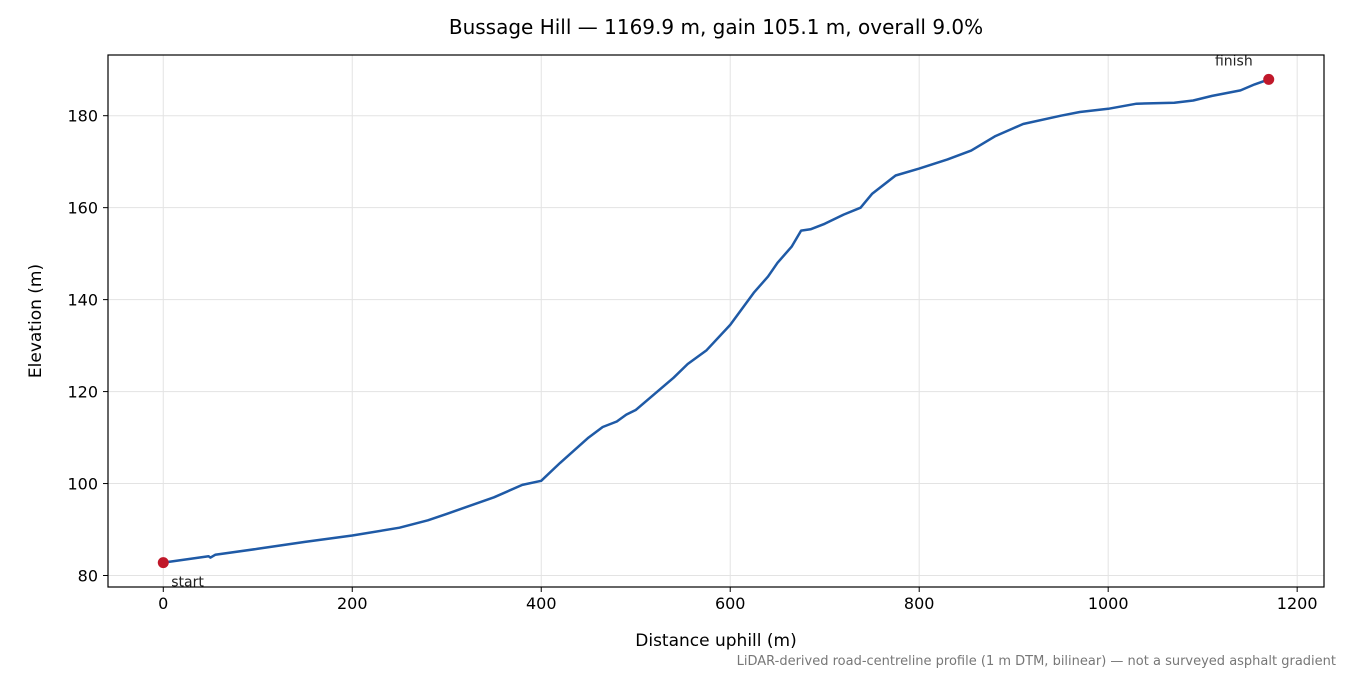 The image size is (1350, 675). I want to click on y-tick-label: 100, so click(82, 484).